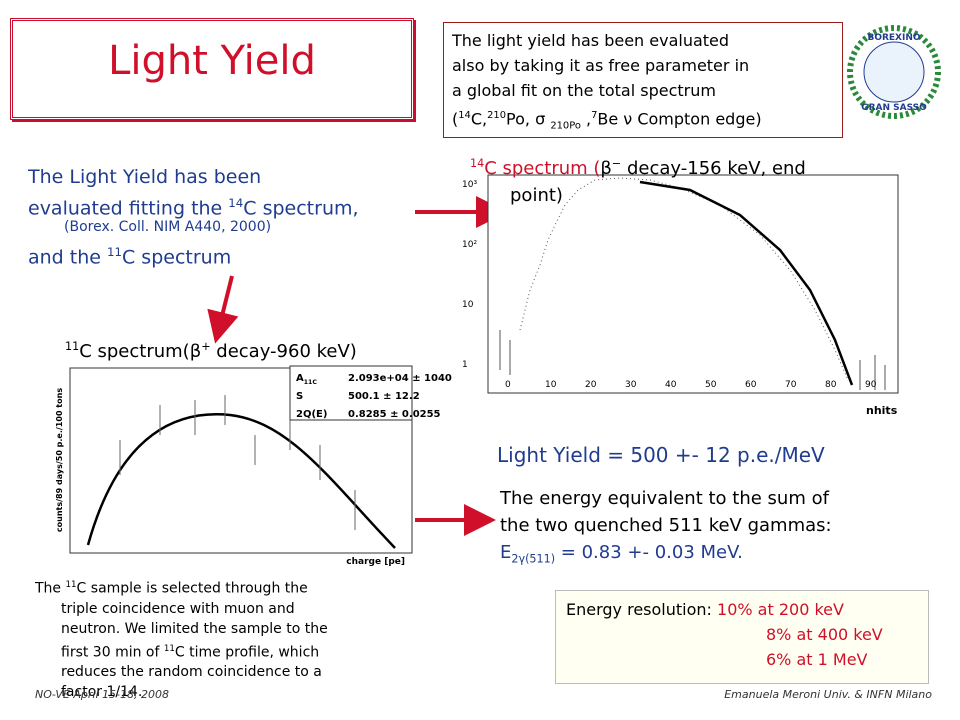 The image size is (960, 720). I want to click on sub: 210Po, so click(565, 126).